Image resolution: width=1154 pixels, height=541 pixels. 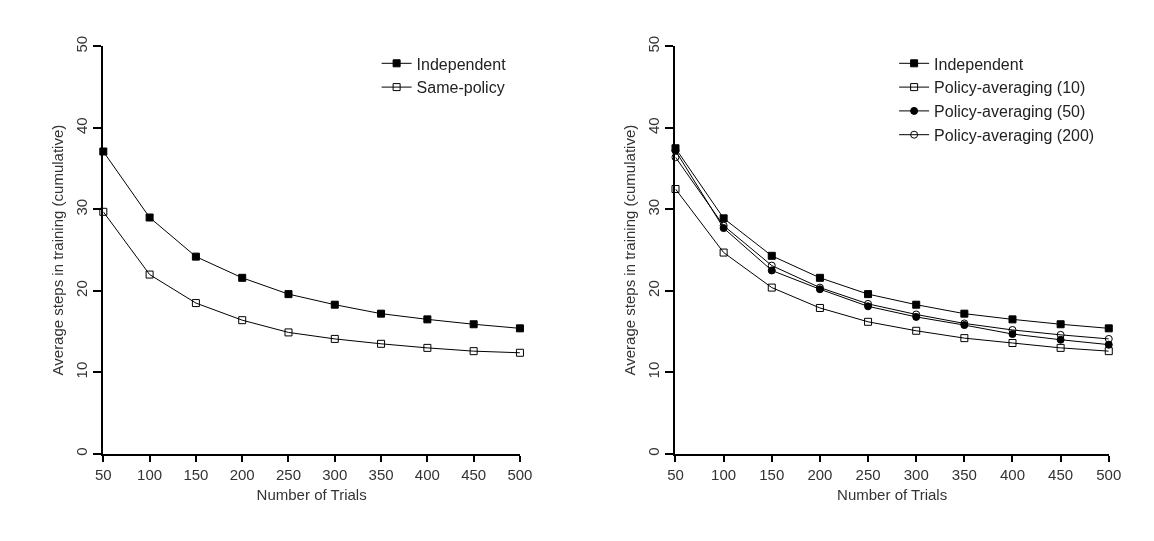 What do you see at coordinates (1010, 88) in the screenshot?
I see `legend-label: Policy-averaging (10)` at bounding box center [1010, 88].